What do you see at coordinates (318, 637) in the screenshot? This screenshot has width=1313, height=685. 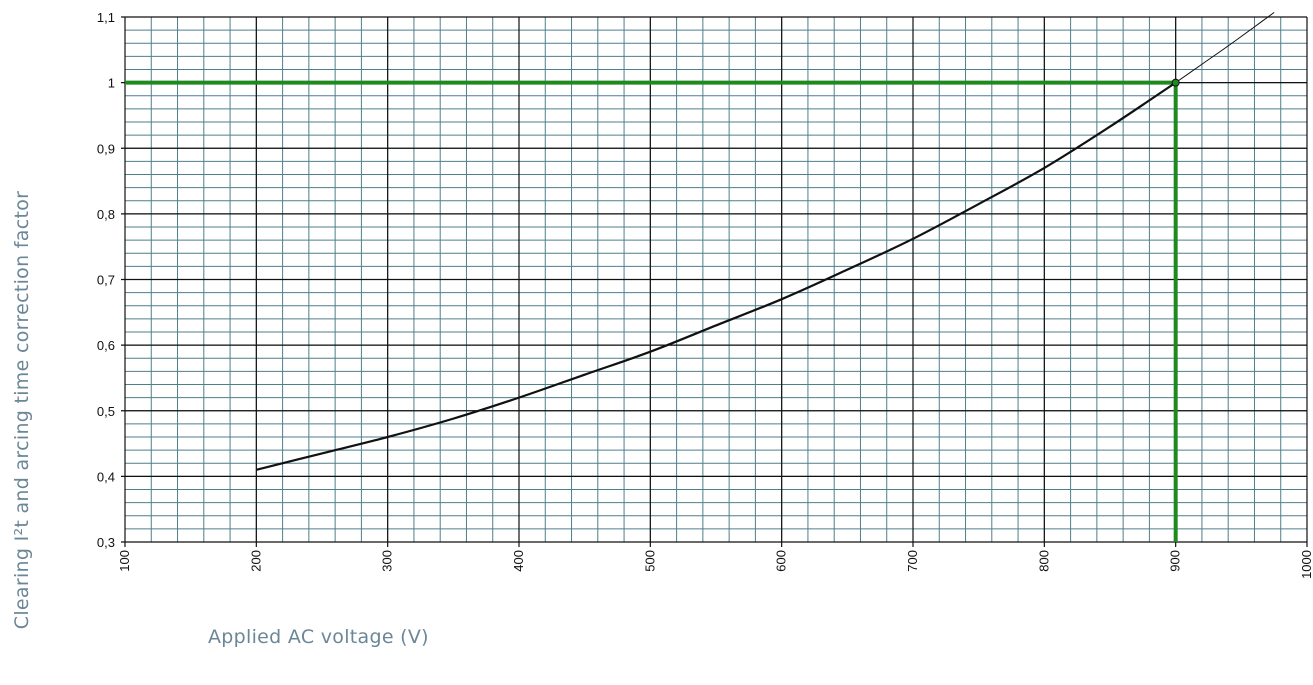 I see `x-axis-label: Applied AC voltage (V)` at bounding box center [318, 637].